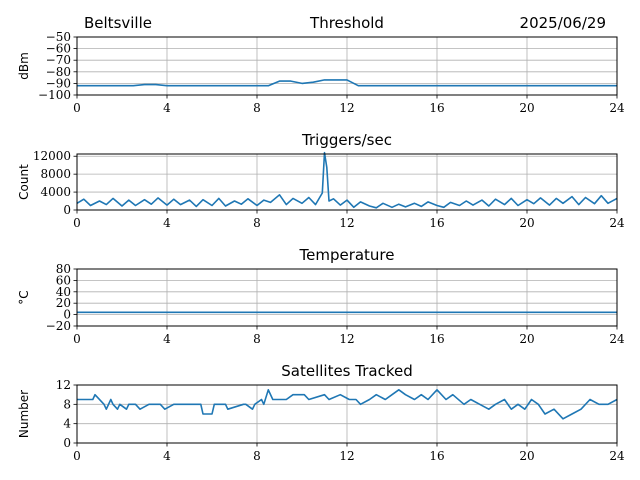 The image size is (640, 480). I want to click on y-axis-label: Number, so click(24, 414).